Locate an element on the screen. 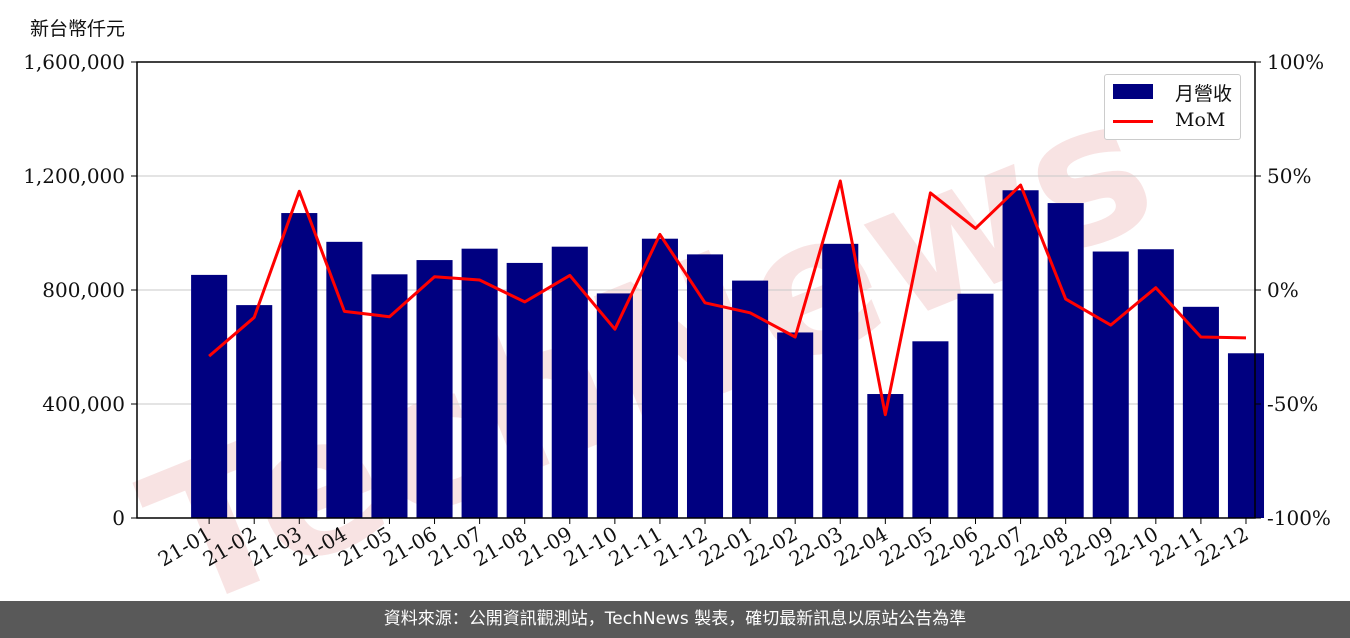 The image size is (1350, 638). legend-swatch-line is located at coordinates (1133, 121).